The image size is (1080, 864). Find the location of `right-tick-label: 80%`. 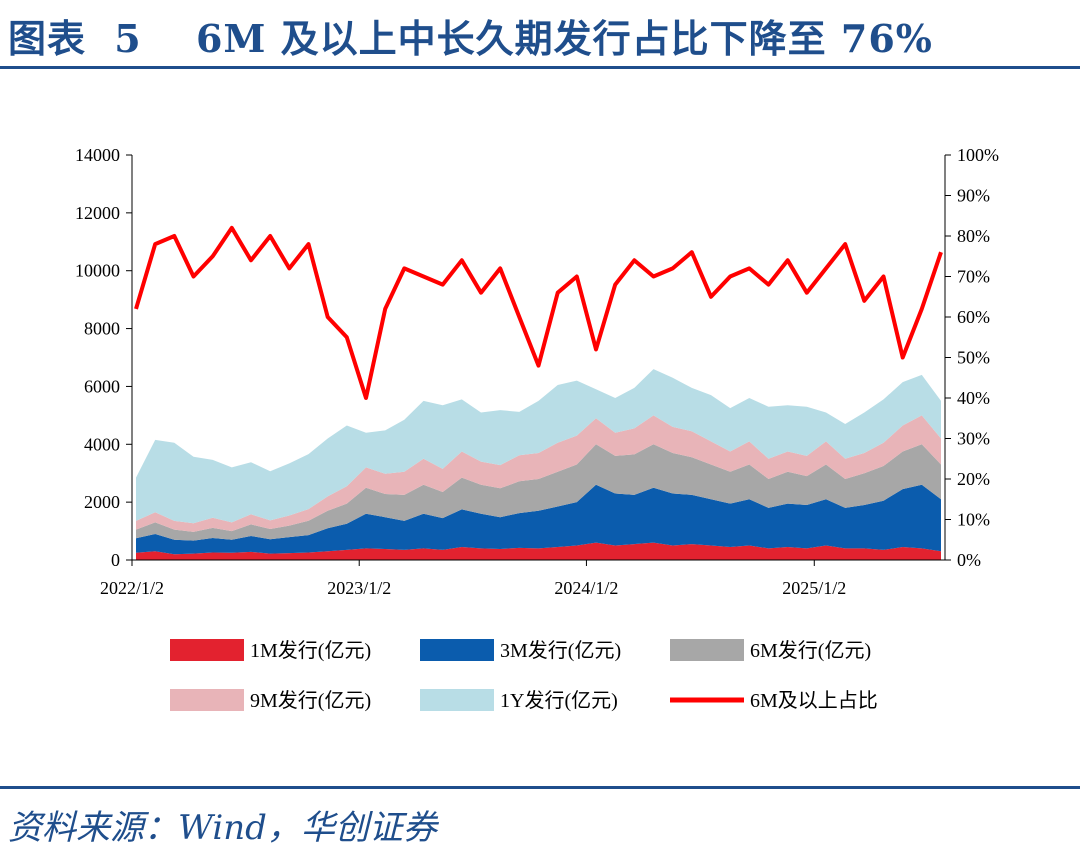

right-tick-label: 80% is located at coordinates (973, 236).